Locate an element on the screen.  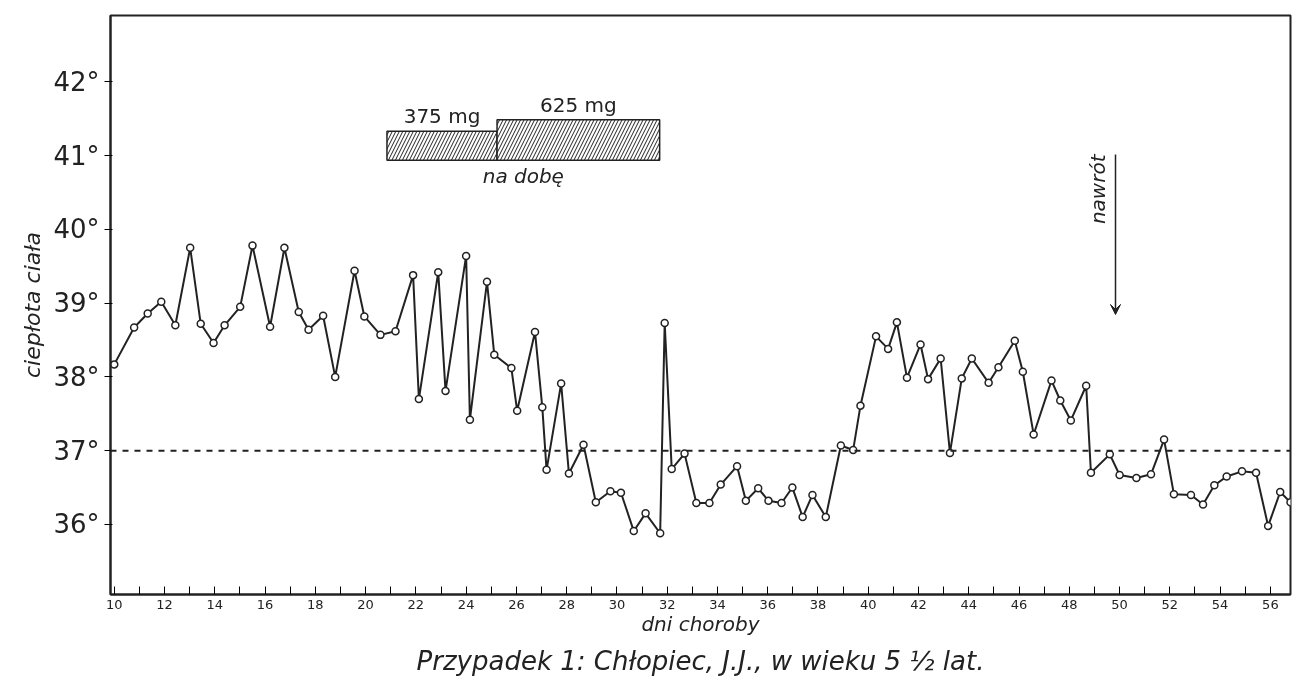
annotation: nawrót is located at coordinates (1097, 189).